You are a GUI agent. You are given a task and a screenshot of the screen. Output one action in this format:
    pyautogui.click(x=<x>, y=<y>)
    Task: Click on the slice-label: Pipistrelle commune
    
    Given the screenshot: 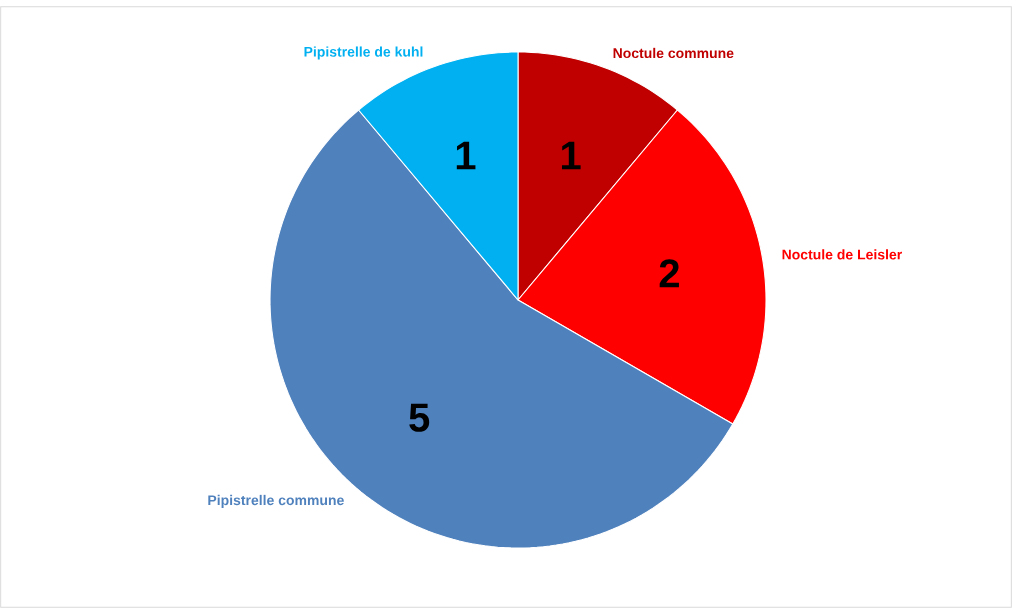 What is the action you would take?
    pyautogui.click(x=276, y=501)
    